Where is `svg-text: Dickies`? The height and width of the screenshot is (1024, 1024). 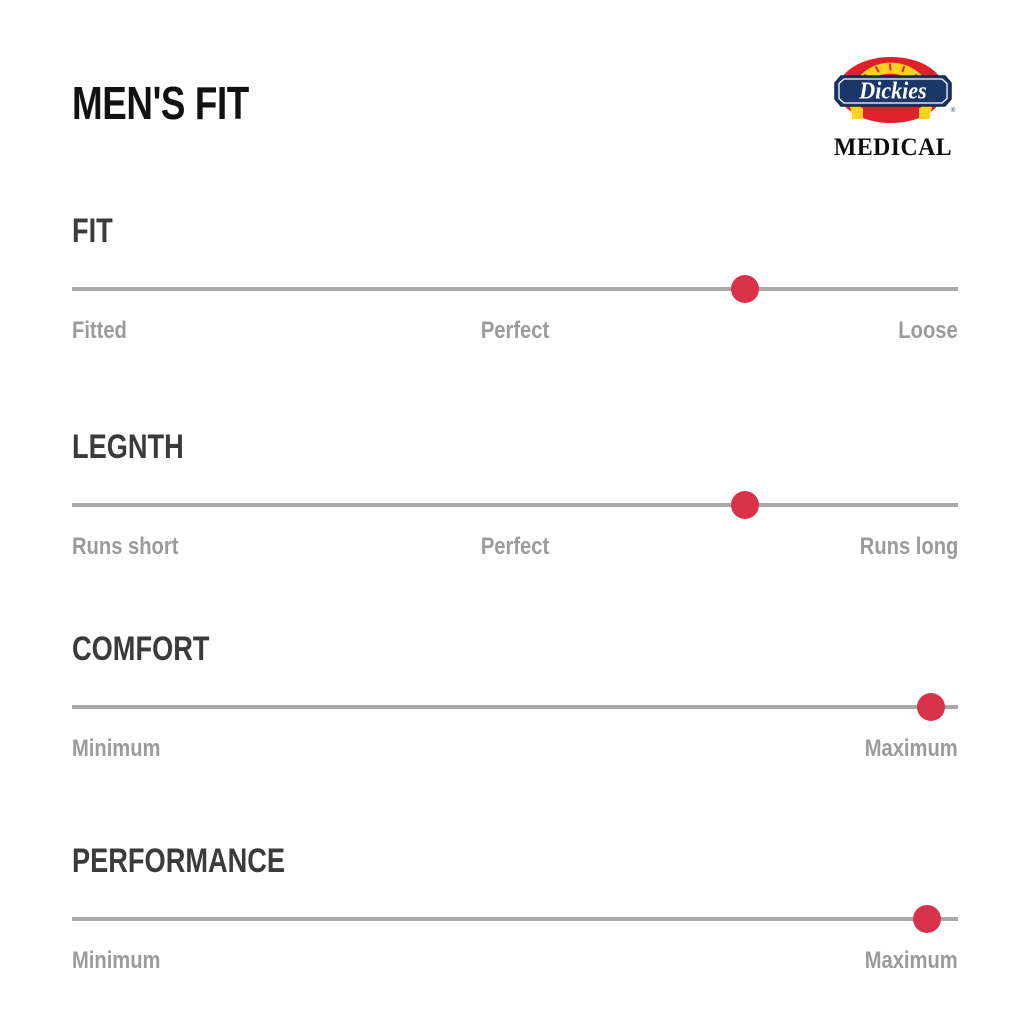
svg-text: Dickies is located at coordinates (892, 90).